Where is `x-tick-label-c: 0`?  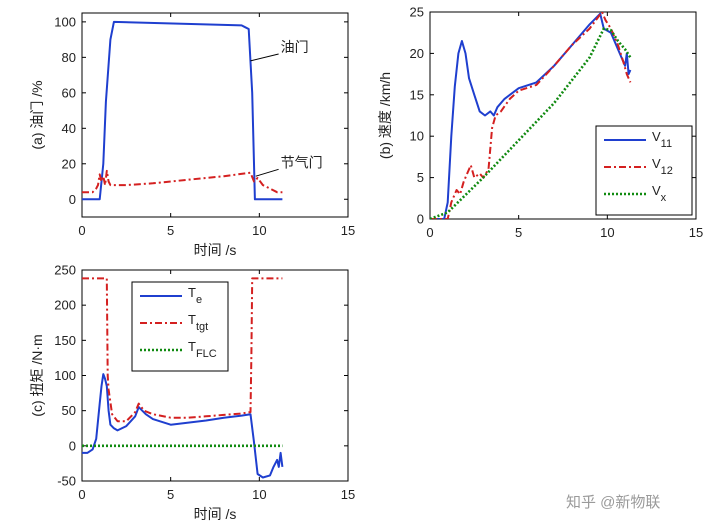
x-tick-label-c: 0 is located at coordinates (81, 494).